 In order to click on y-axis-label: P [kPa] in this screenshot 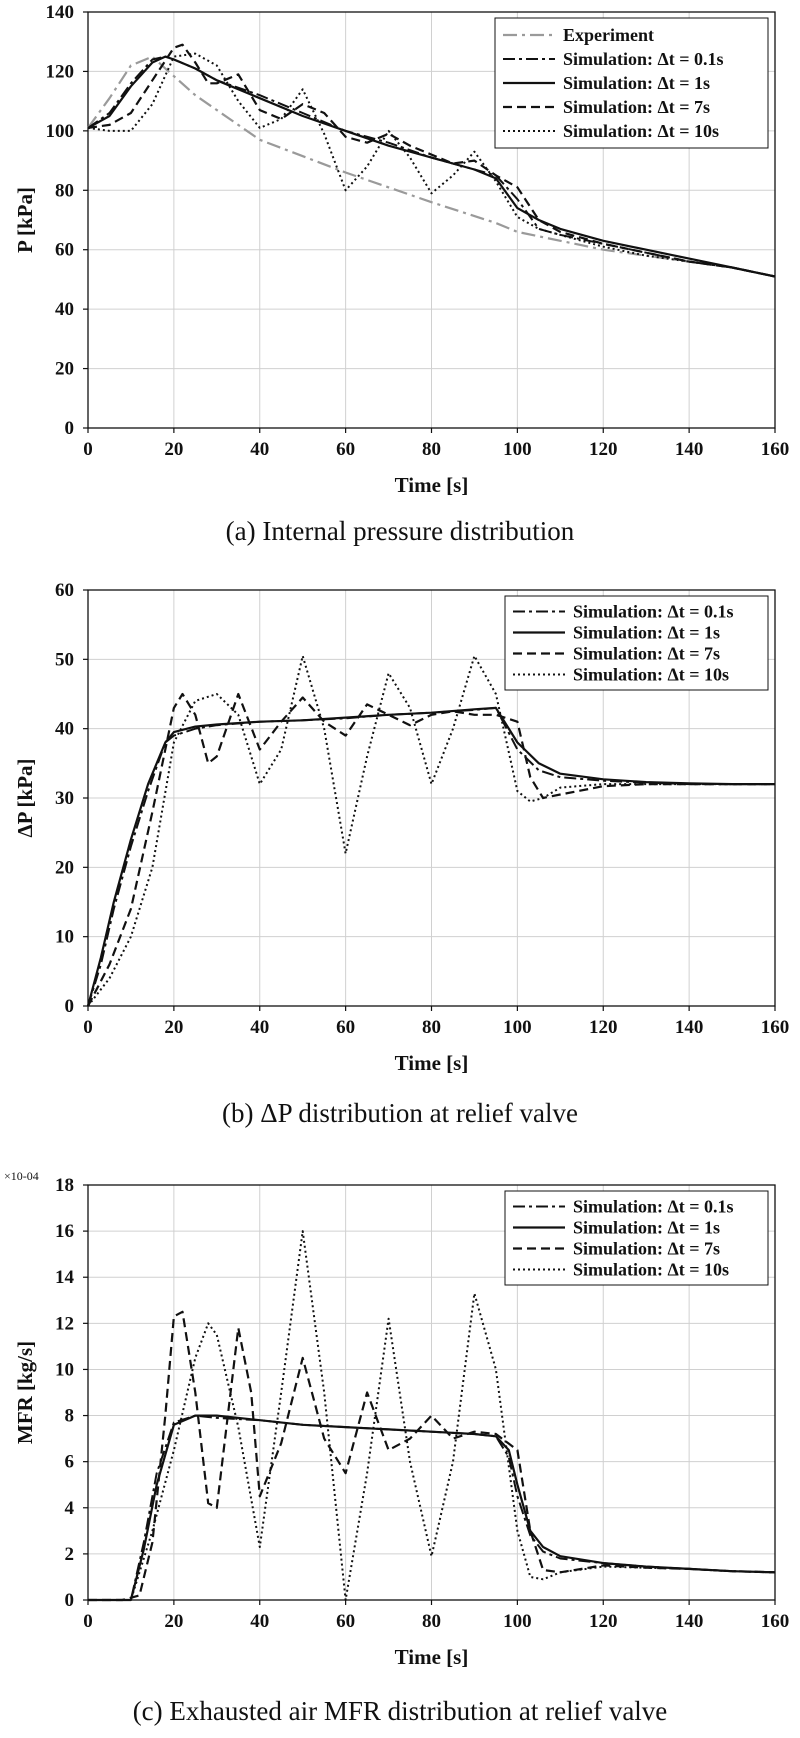, I will do `click(25, 220)`.